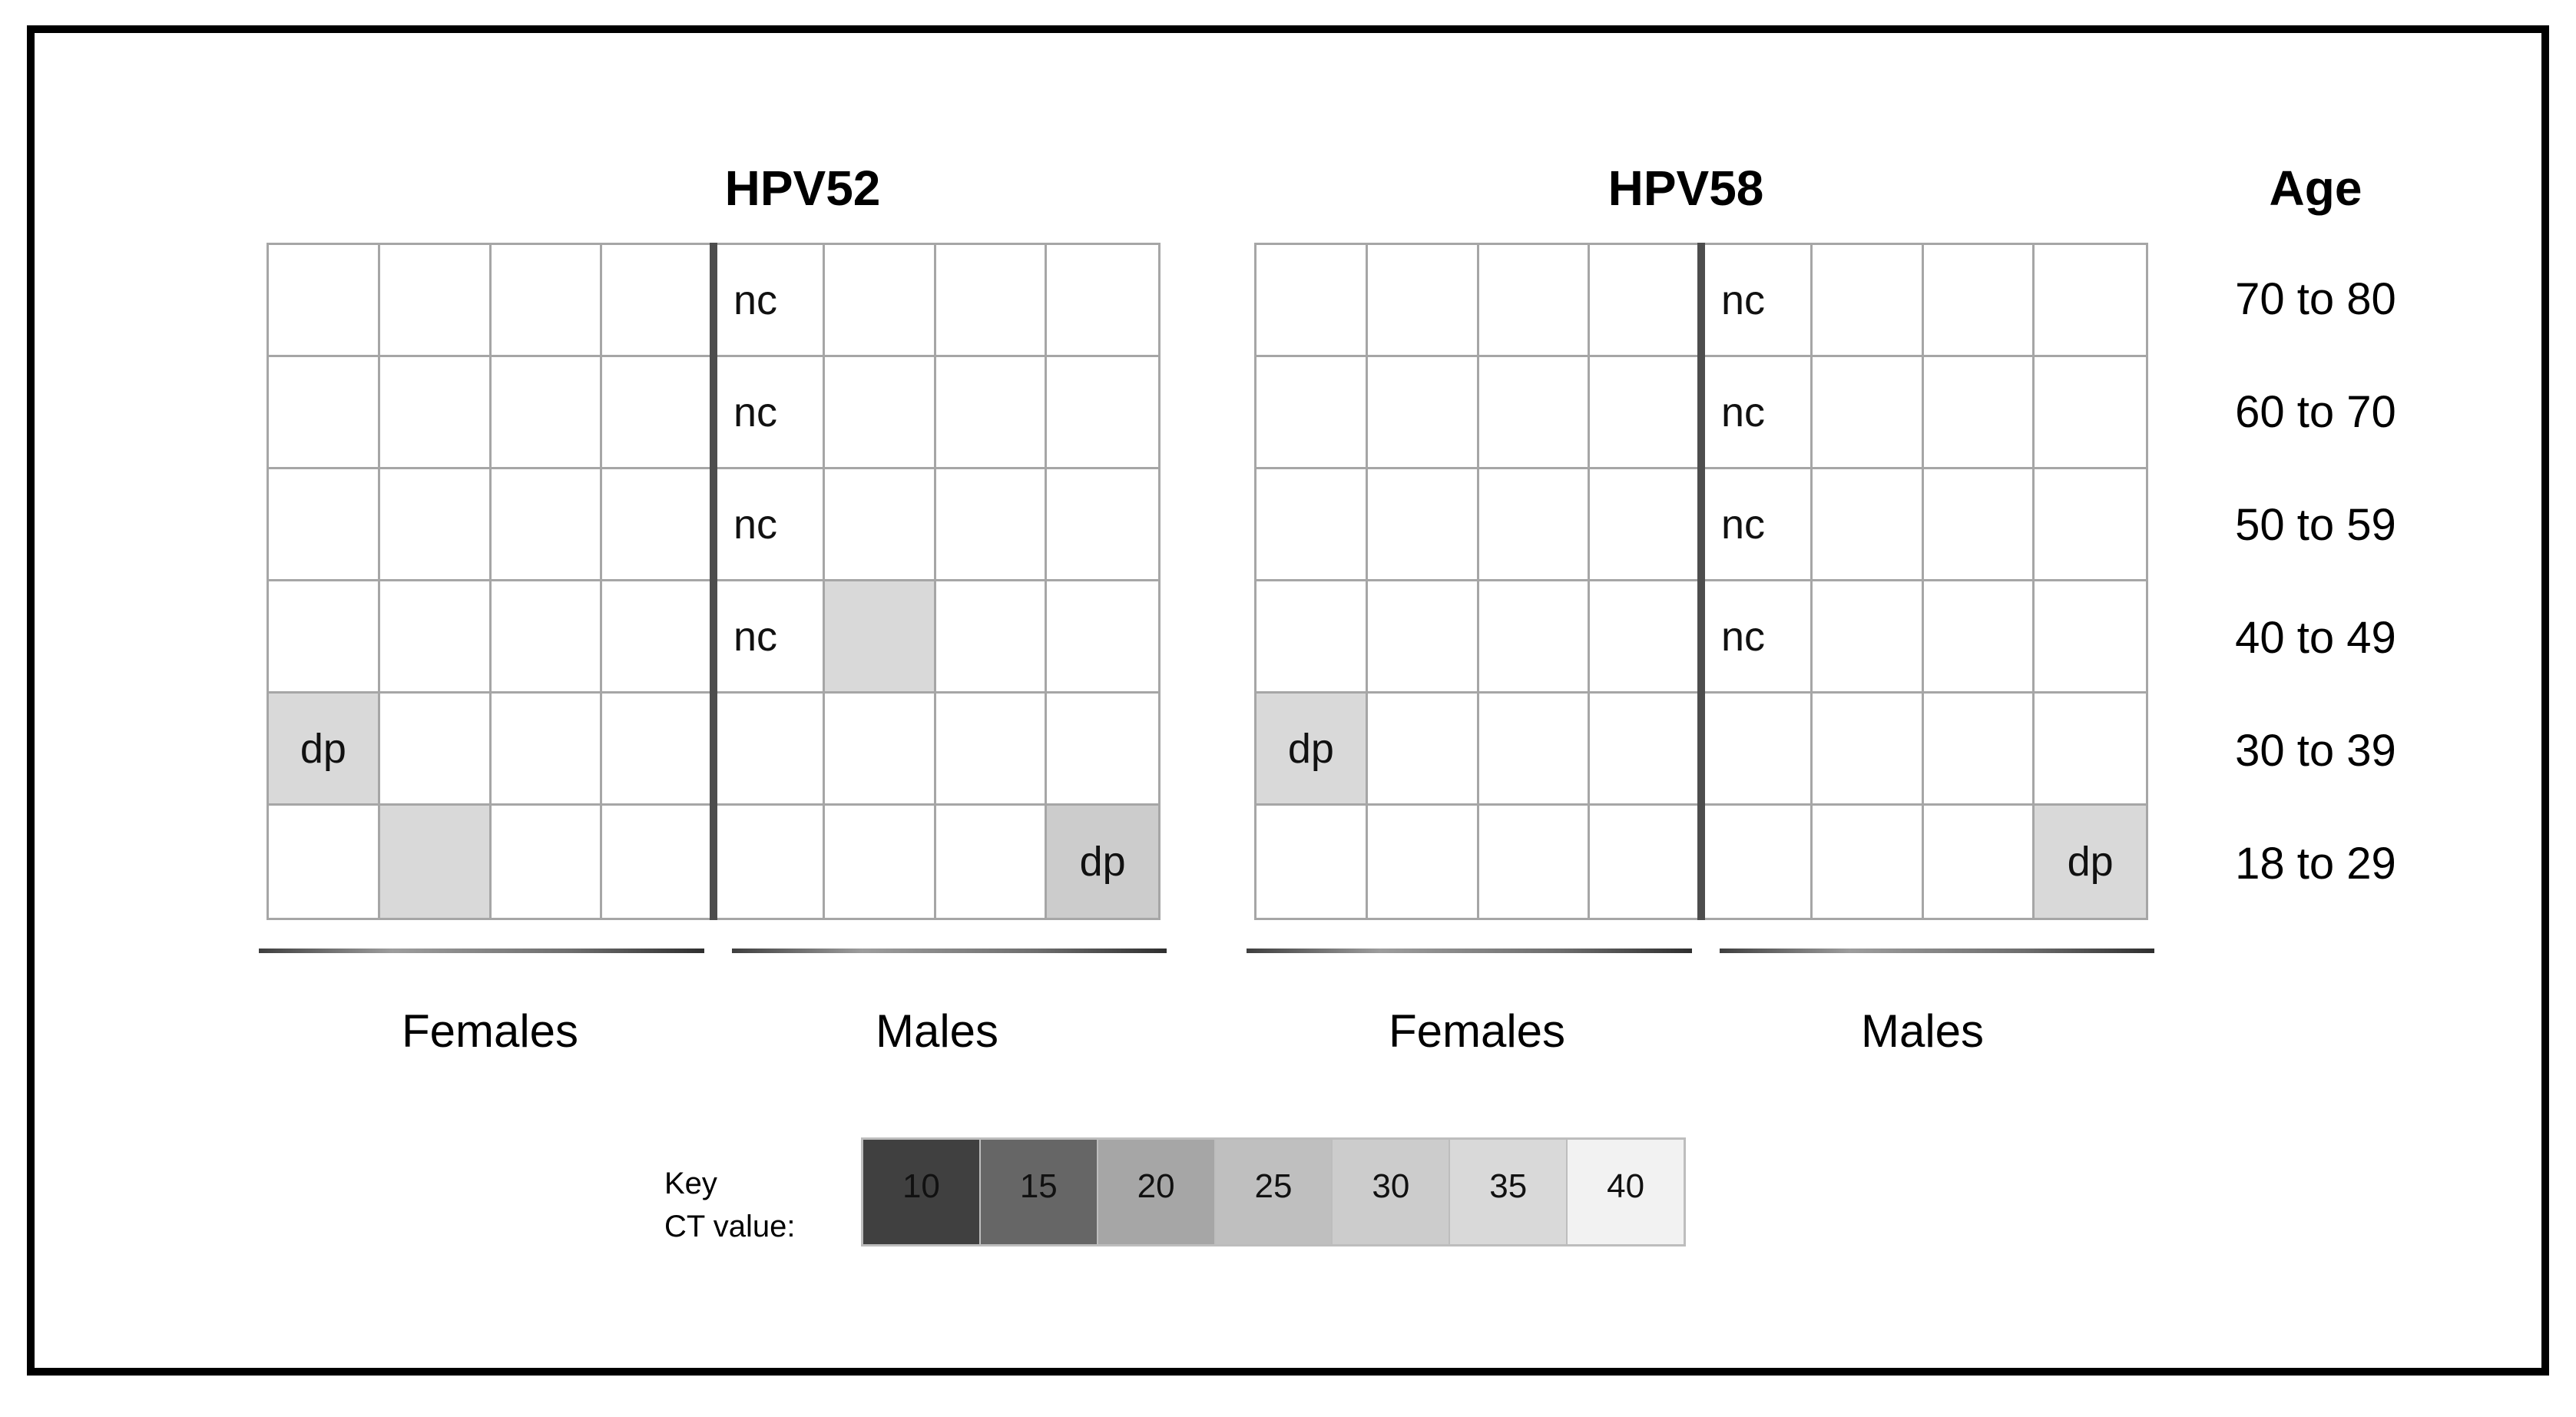  I want to click on ct-key-swatch: 40, so click(1625, 1192).